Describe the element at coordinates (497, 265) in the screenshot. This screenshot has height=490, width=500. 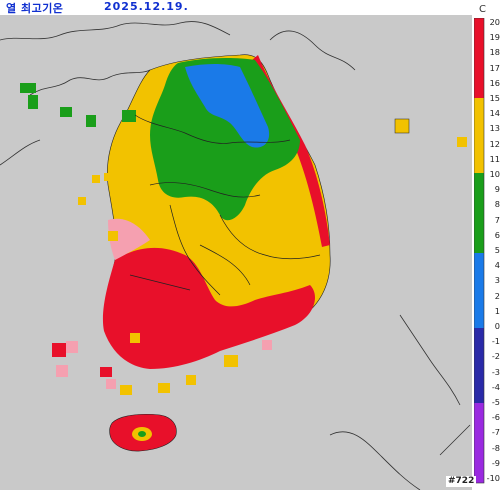
I see `scale-tick-label: 4` at that location.